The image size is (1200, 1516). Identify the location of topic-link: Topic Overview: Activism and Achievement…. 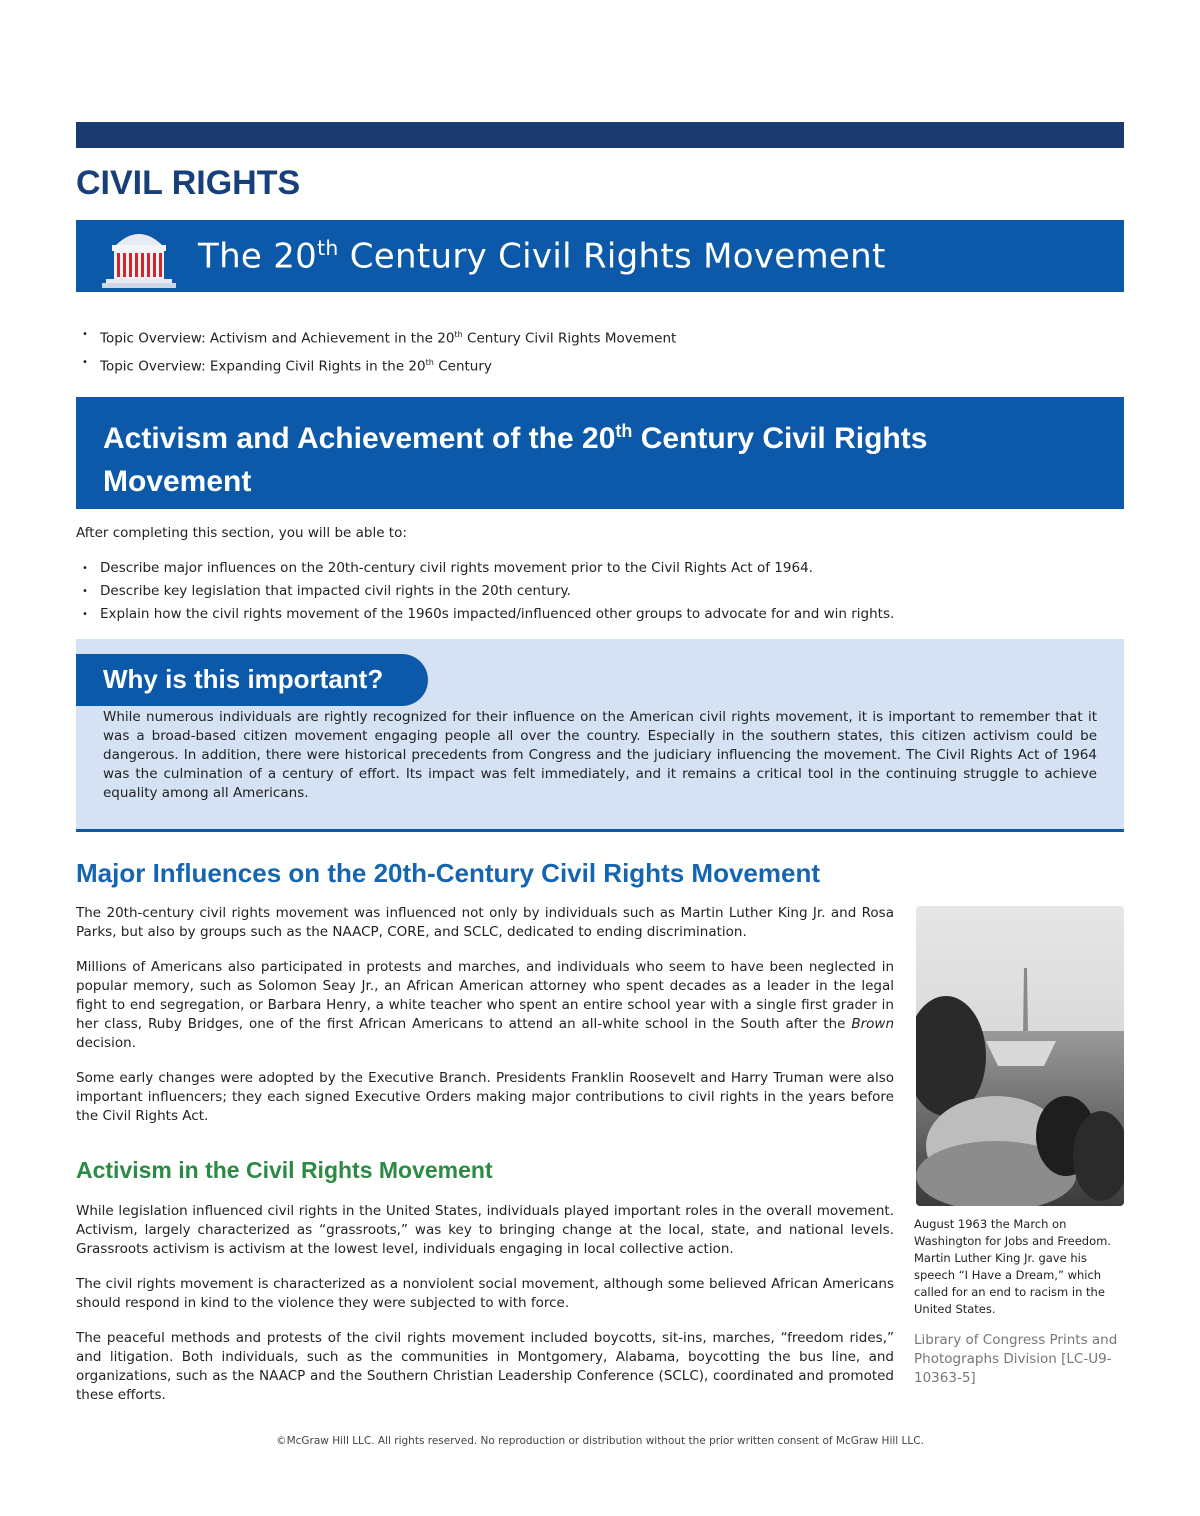
(376, 337).